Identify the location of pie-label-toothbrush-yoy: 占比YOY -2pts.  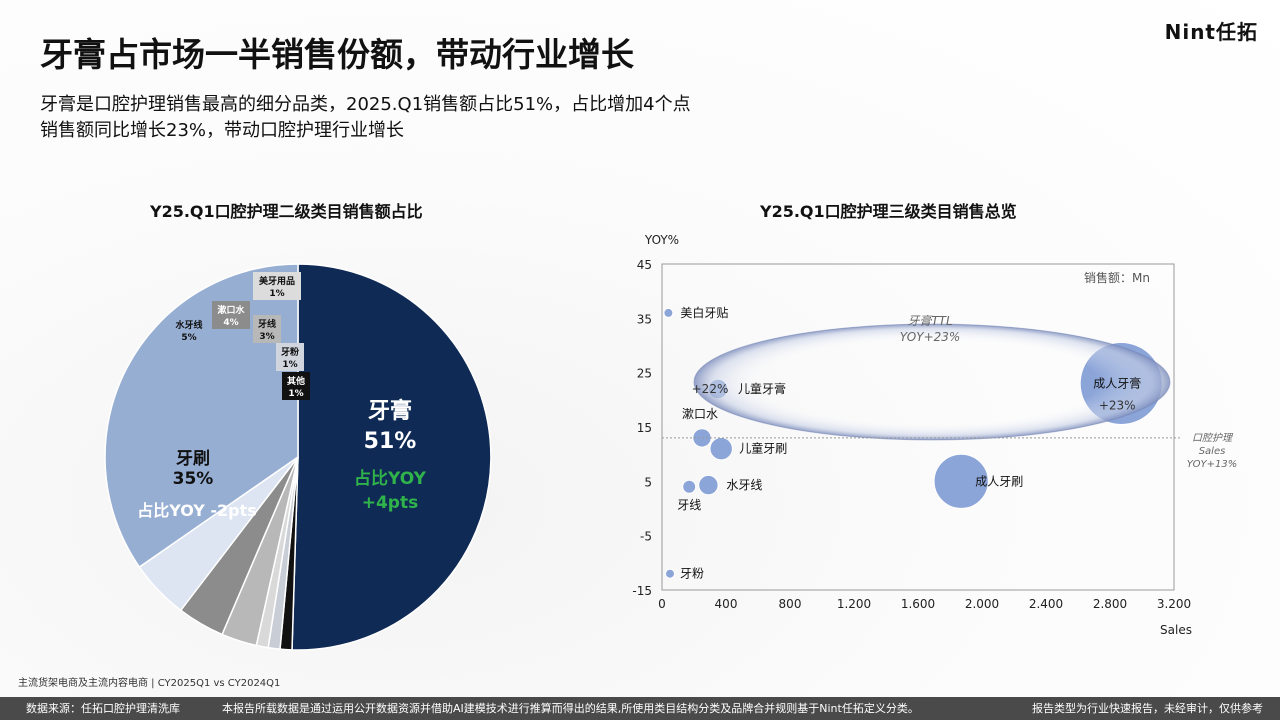
(197, 510).